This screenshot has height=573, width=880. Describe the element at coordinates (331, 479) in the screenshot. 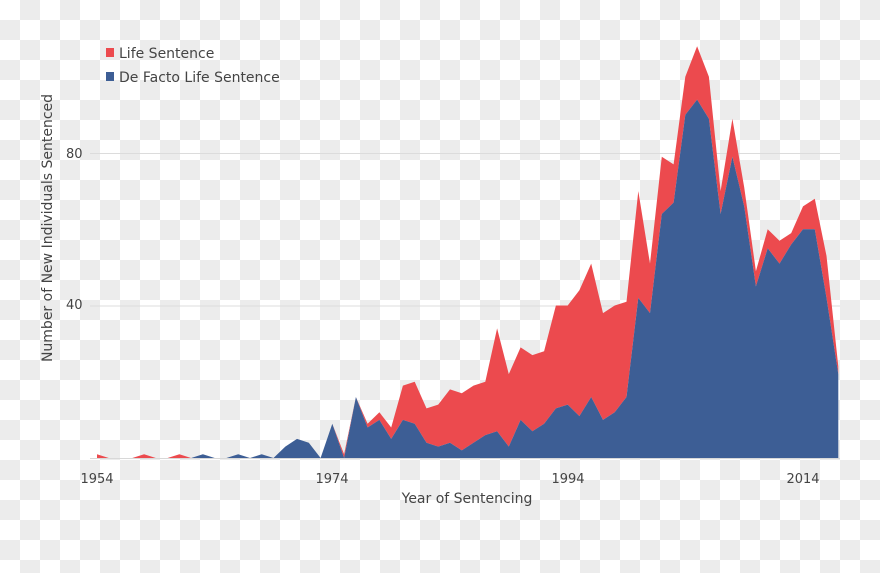

I see `x-tick-label: 1974` at that location.